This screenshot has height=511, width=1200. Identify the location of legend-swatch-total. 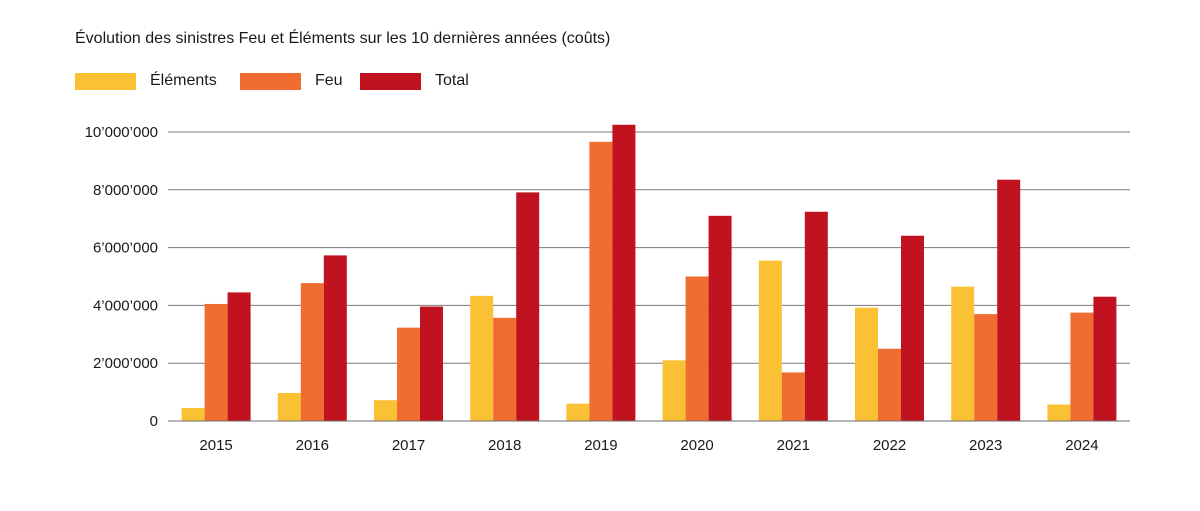
(390, 81).